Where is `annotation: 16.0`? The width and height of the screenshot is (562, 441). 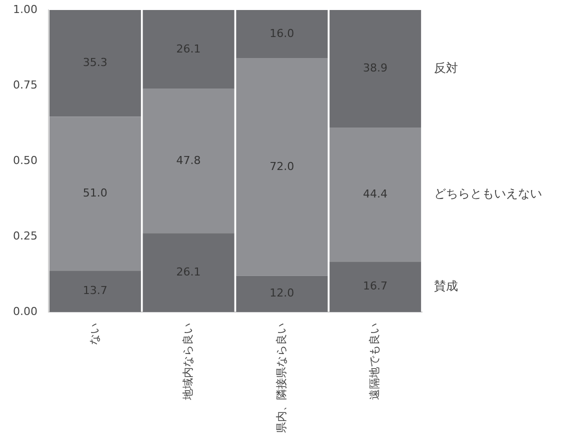 annotation: 16.0 is located at coordinates (282, 33).